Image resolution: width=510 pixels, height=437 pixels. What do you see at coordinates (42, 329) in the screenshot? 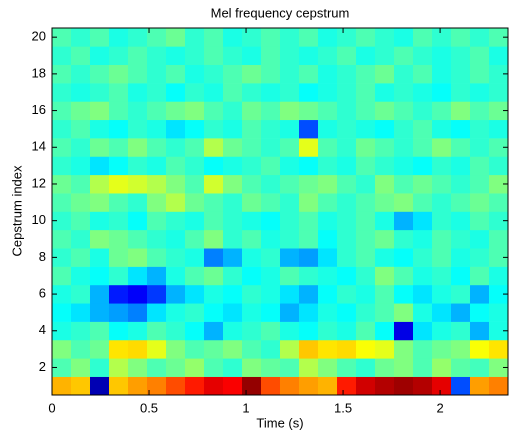
I see `y-tick-label: 4` at bounding box center [42, 329].